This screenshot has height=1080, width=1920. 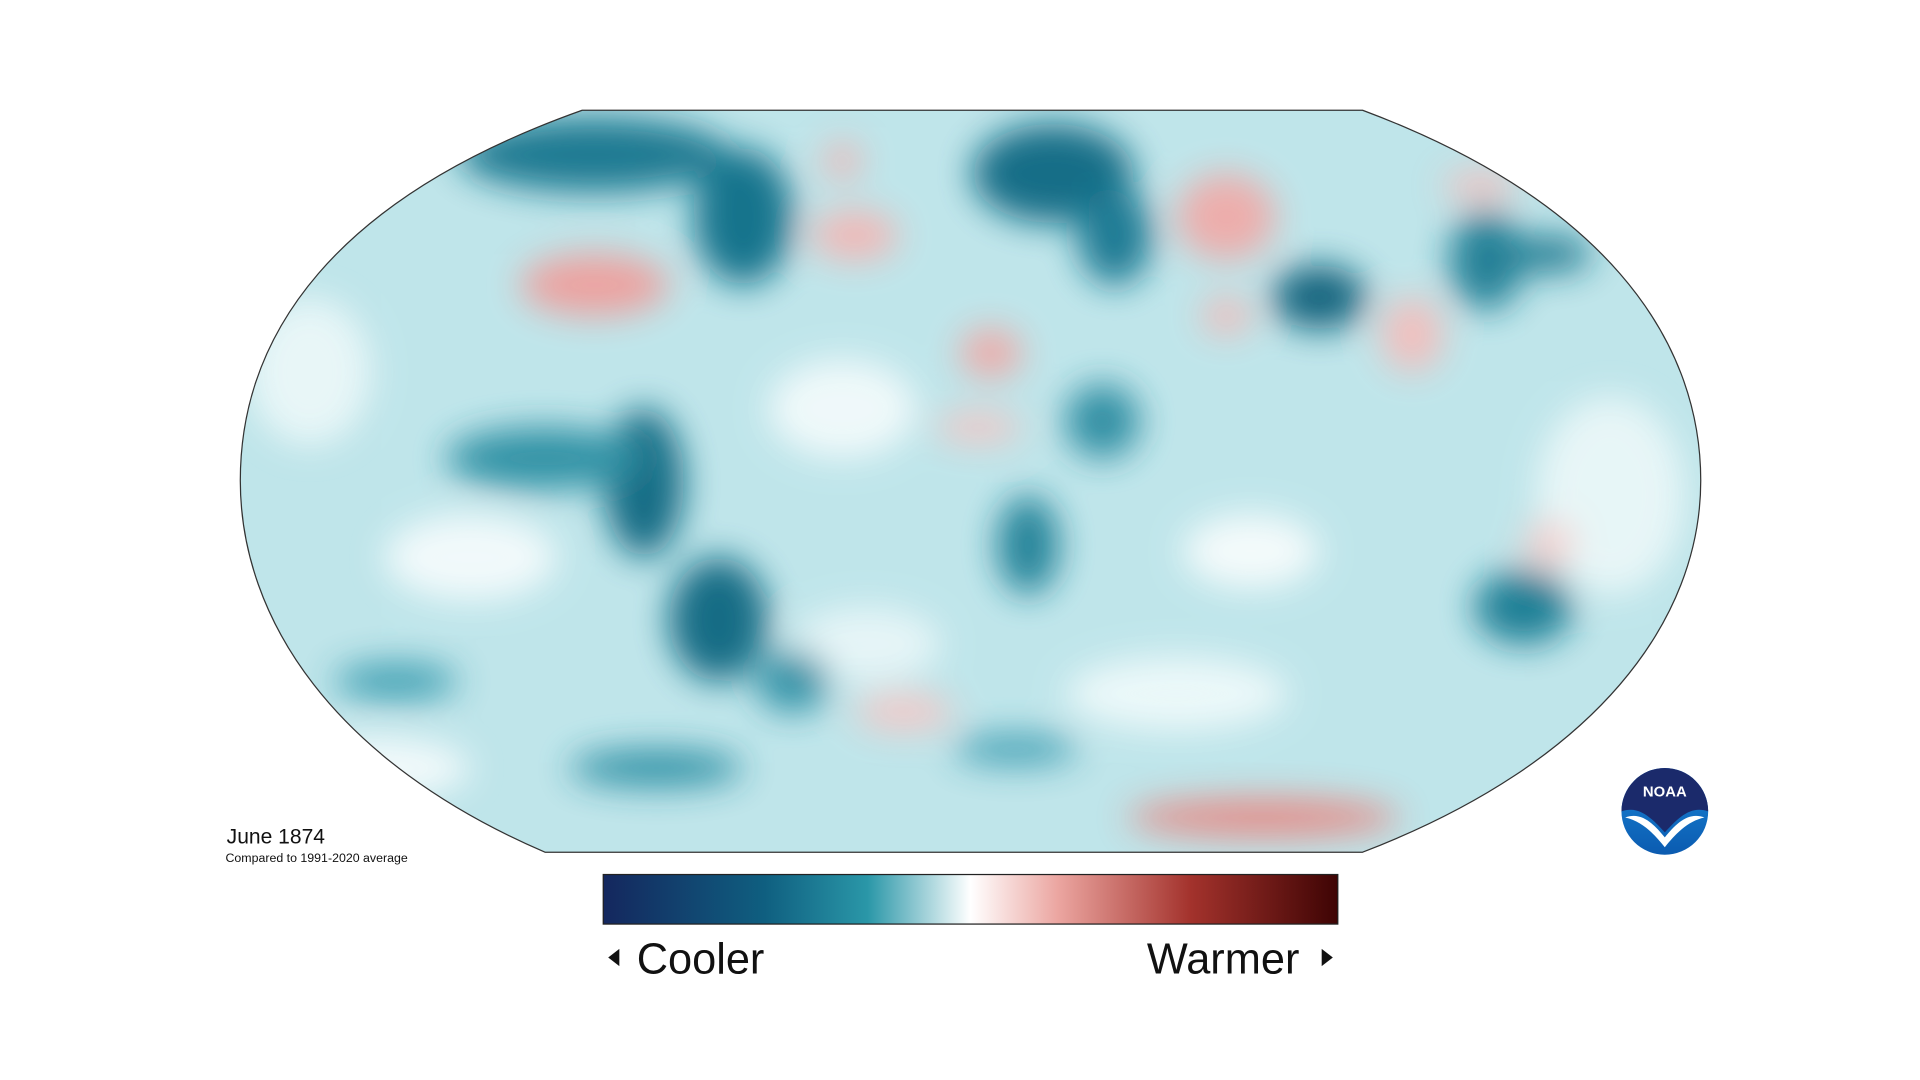 What do you see at coordinates (276, 837) in the screenshot?
I see `caption-date: June 1874` at bounding box center [276, 837].